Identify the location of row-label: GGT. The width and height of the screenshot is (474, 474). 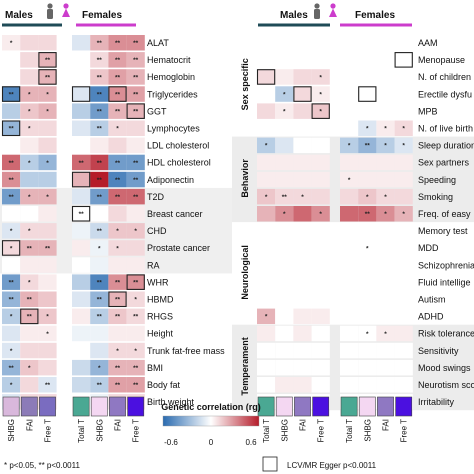
(157, 111).